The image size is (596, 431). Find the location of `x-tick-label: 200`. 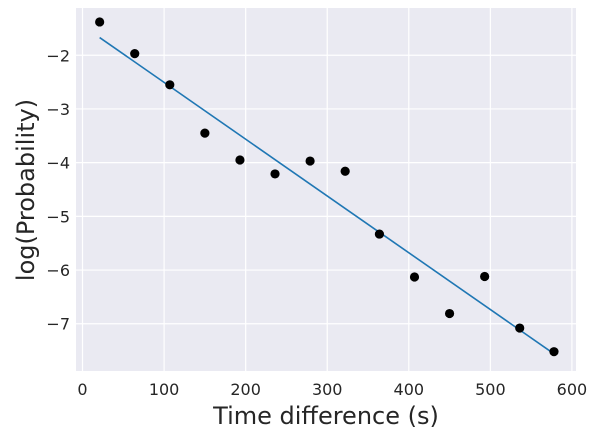

x-tick-label: 200 is located at coordinates (245, 389).